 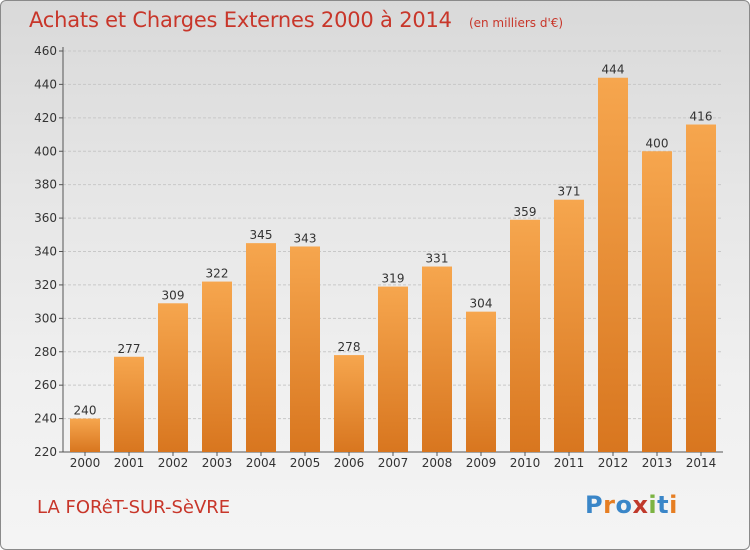 I want to click on logo-letter: x, so click(x=640, y=505).